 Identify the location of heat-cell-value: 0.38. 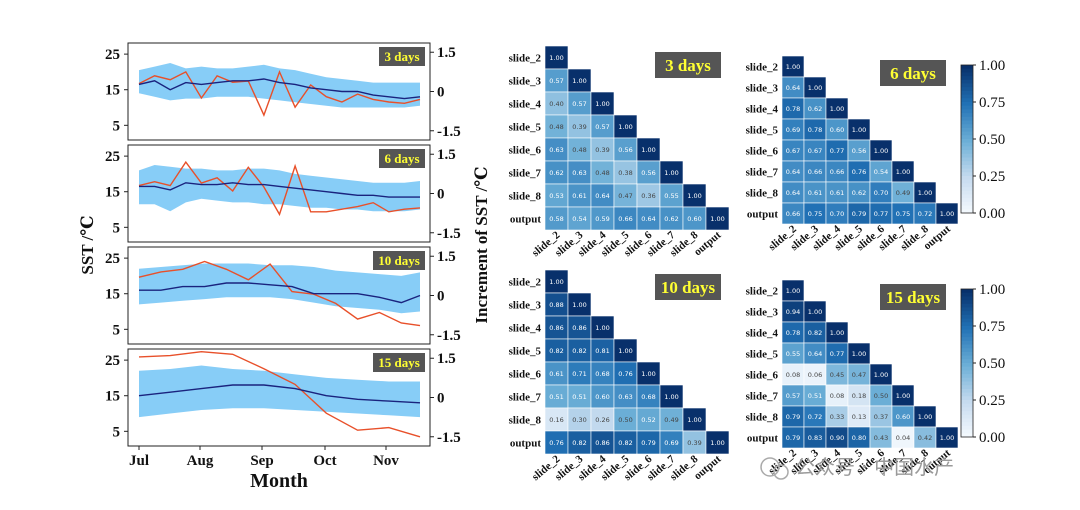
(625, 173).